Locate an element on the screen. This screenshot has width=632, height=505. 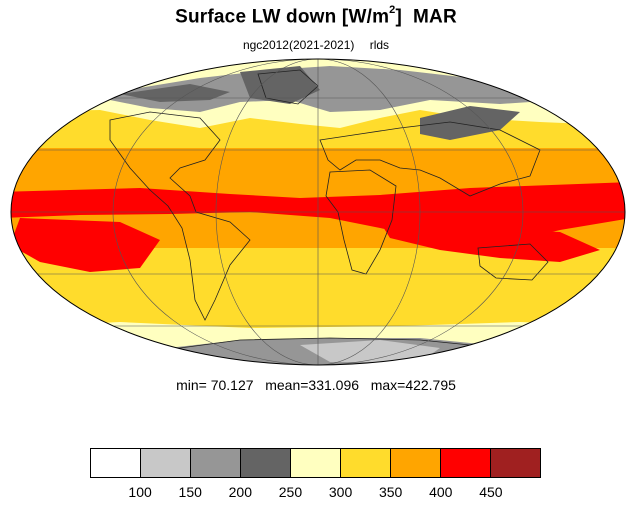
field-band-red-indian is located at coordinates (490, 242).